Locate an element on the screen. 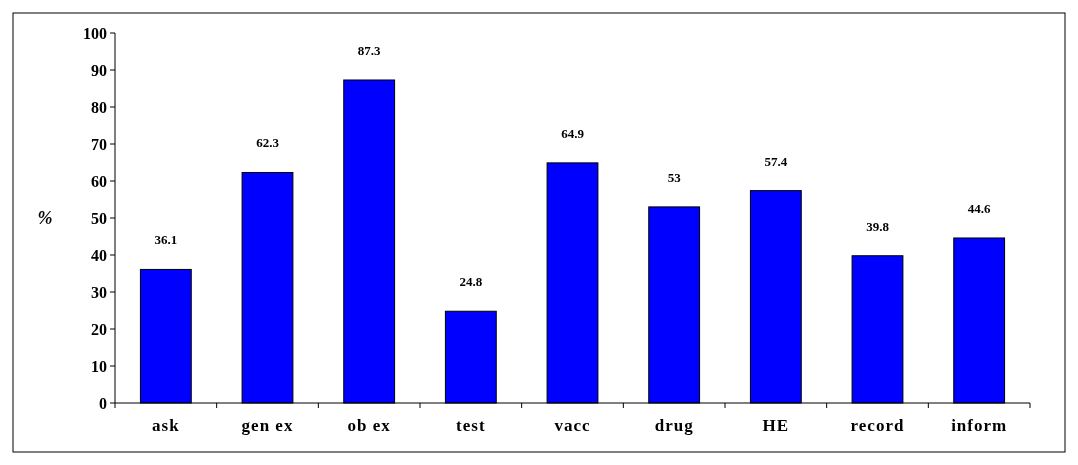  data-label: 39.8 is located at coordinates (878, 226).